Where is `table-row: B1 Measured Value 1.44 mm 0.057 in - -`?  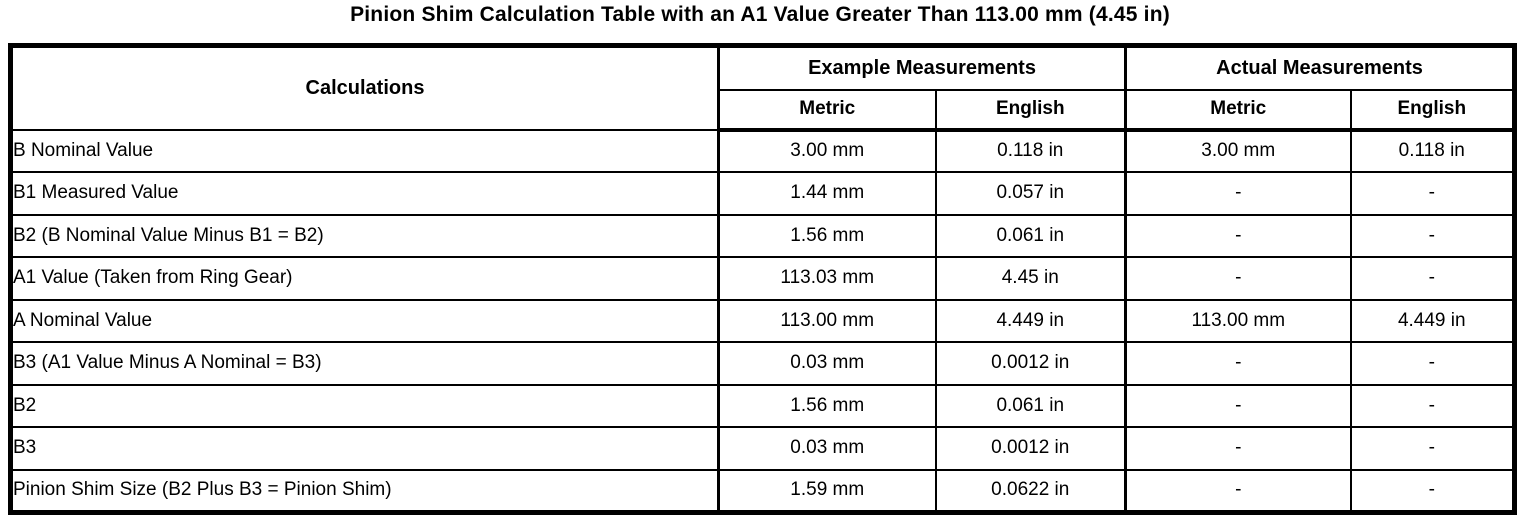 table-row: B1 Measured Value 1.44 mm 0.057 in - - is located at coordinates (762, 193).